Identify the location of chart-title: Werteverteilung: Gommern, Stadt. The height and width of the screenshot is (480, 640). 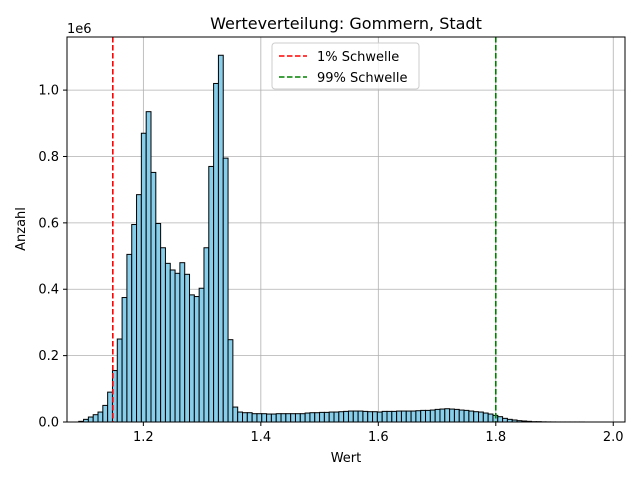
(346, 23).